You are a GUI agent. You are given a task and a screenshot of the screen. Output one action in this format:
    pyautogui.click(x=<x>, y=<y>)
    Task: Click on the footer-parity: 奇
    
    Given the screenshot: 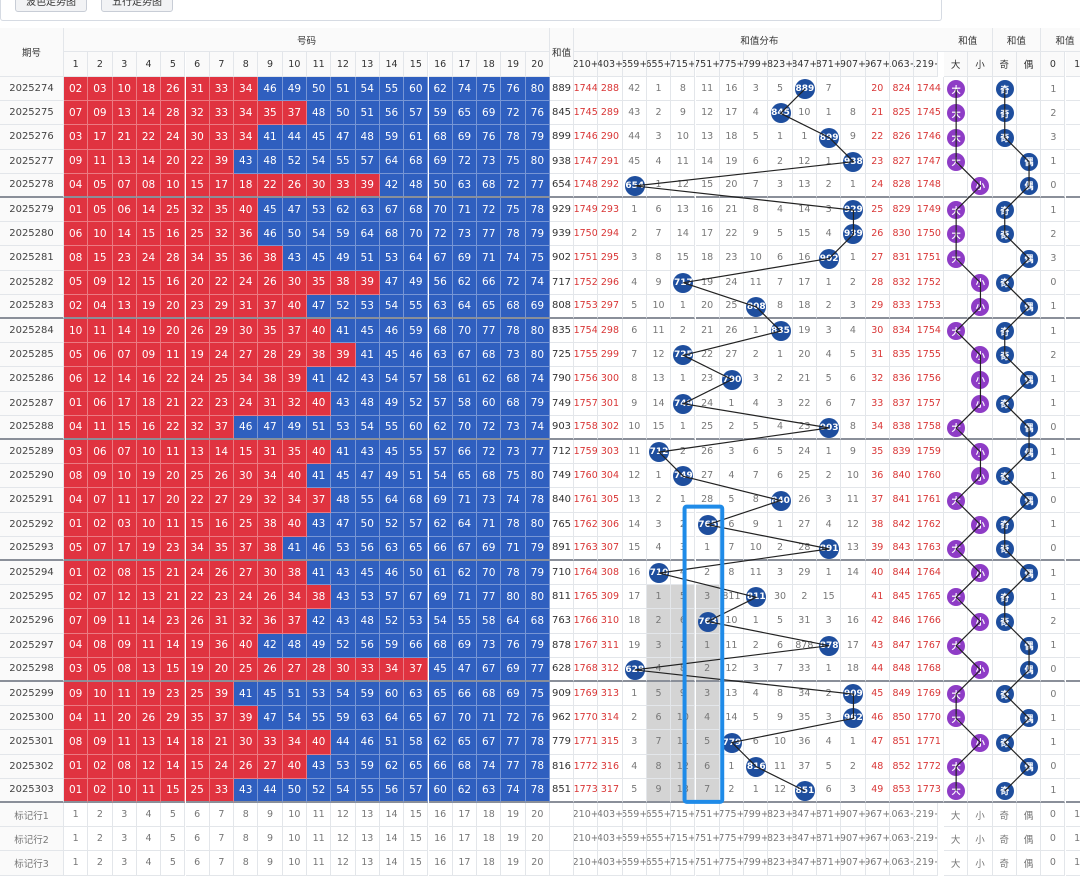 What is the action you would take?
    pyautogui.click(x=1004, y=839)
    